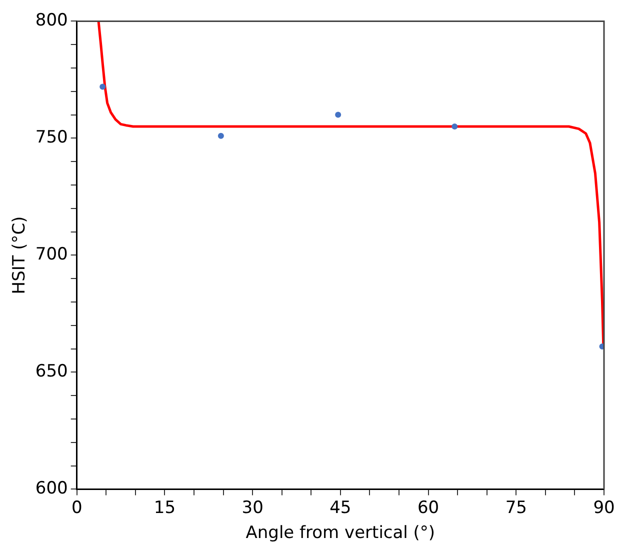 The image size is (626, 554). Describe the element at coordinates (165, 508) in the screenshot. I see `x-tick-label: 15` at that location.